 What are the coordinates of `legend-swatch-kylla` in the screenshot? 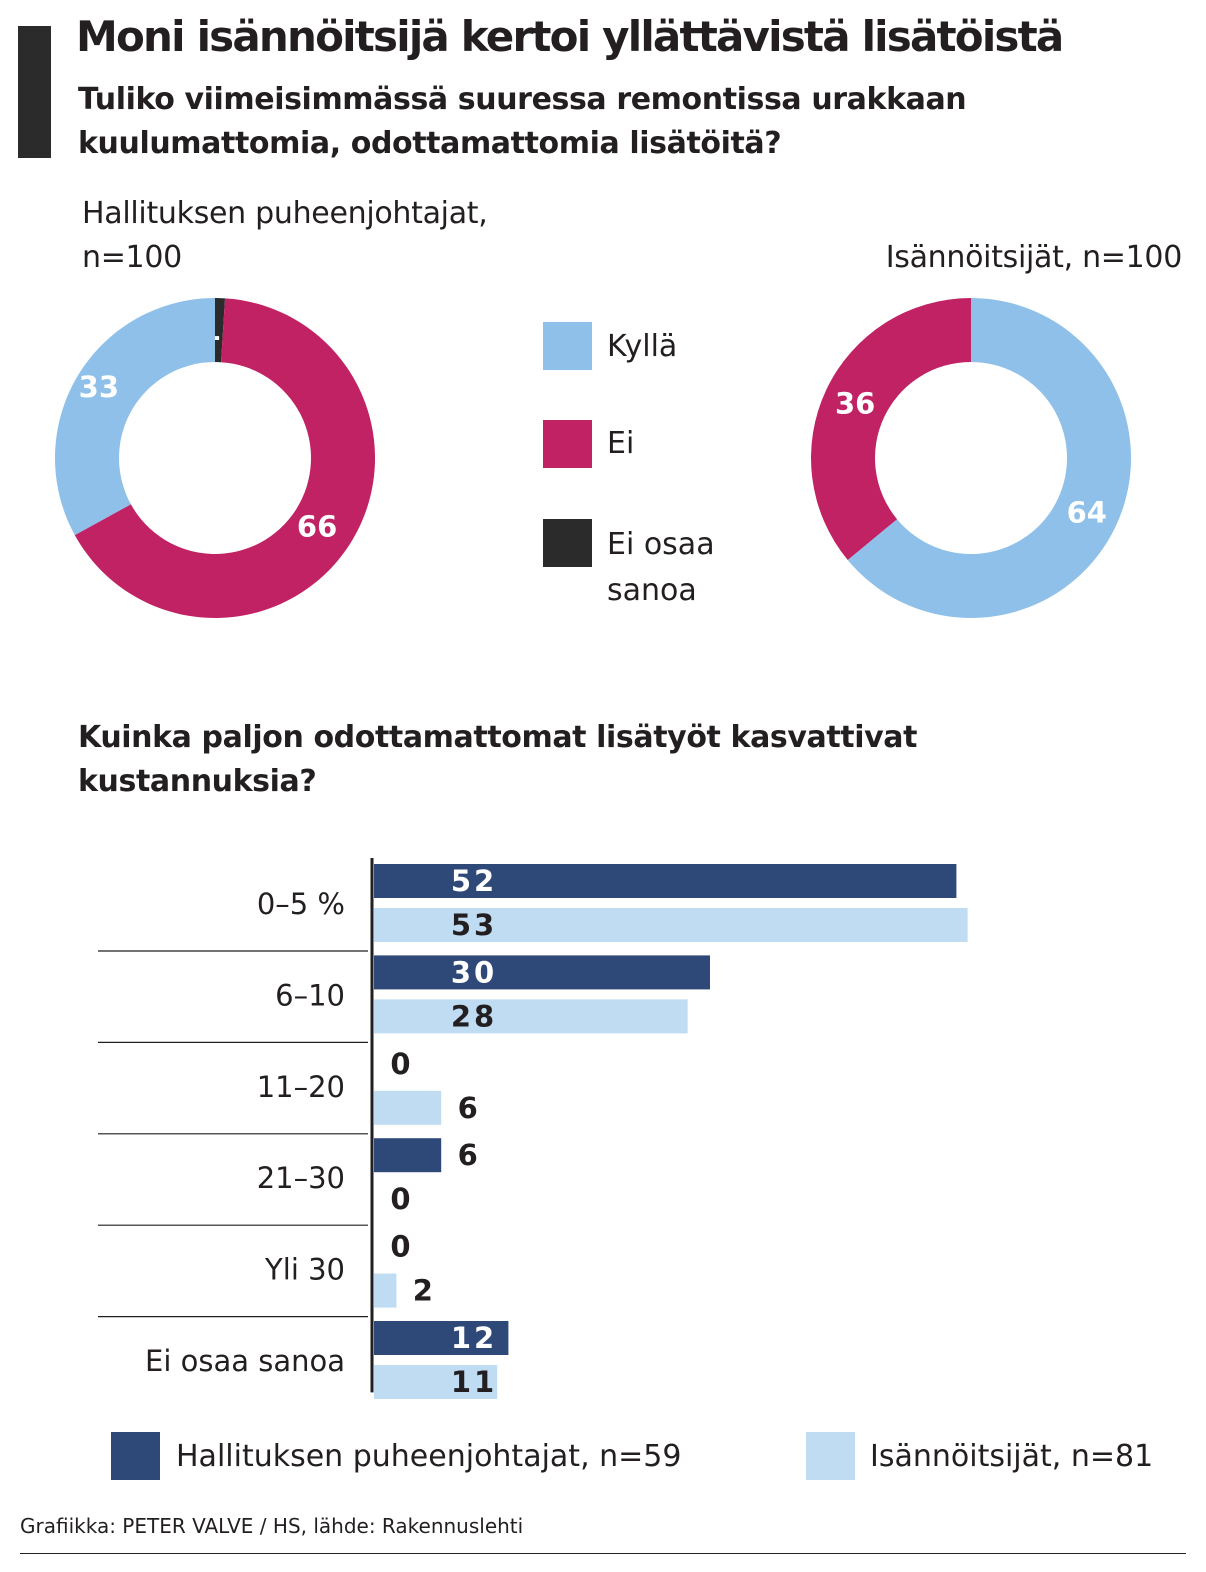 It's located at (567, 346).